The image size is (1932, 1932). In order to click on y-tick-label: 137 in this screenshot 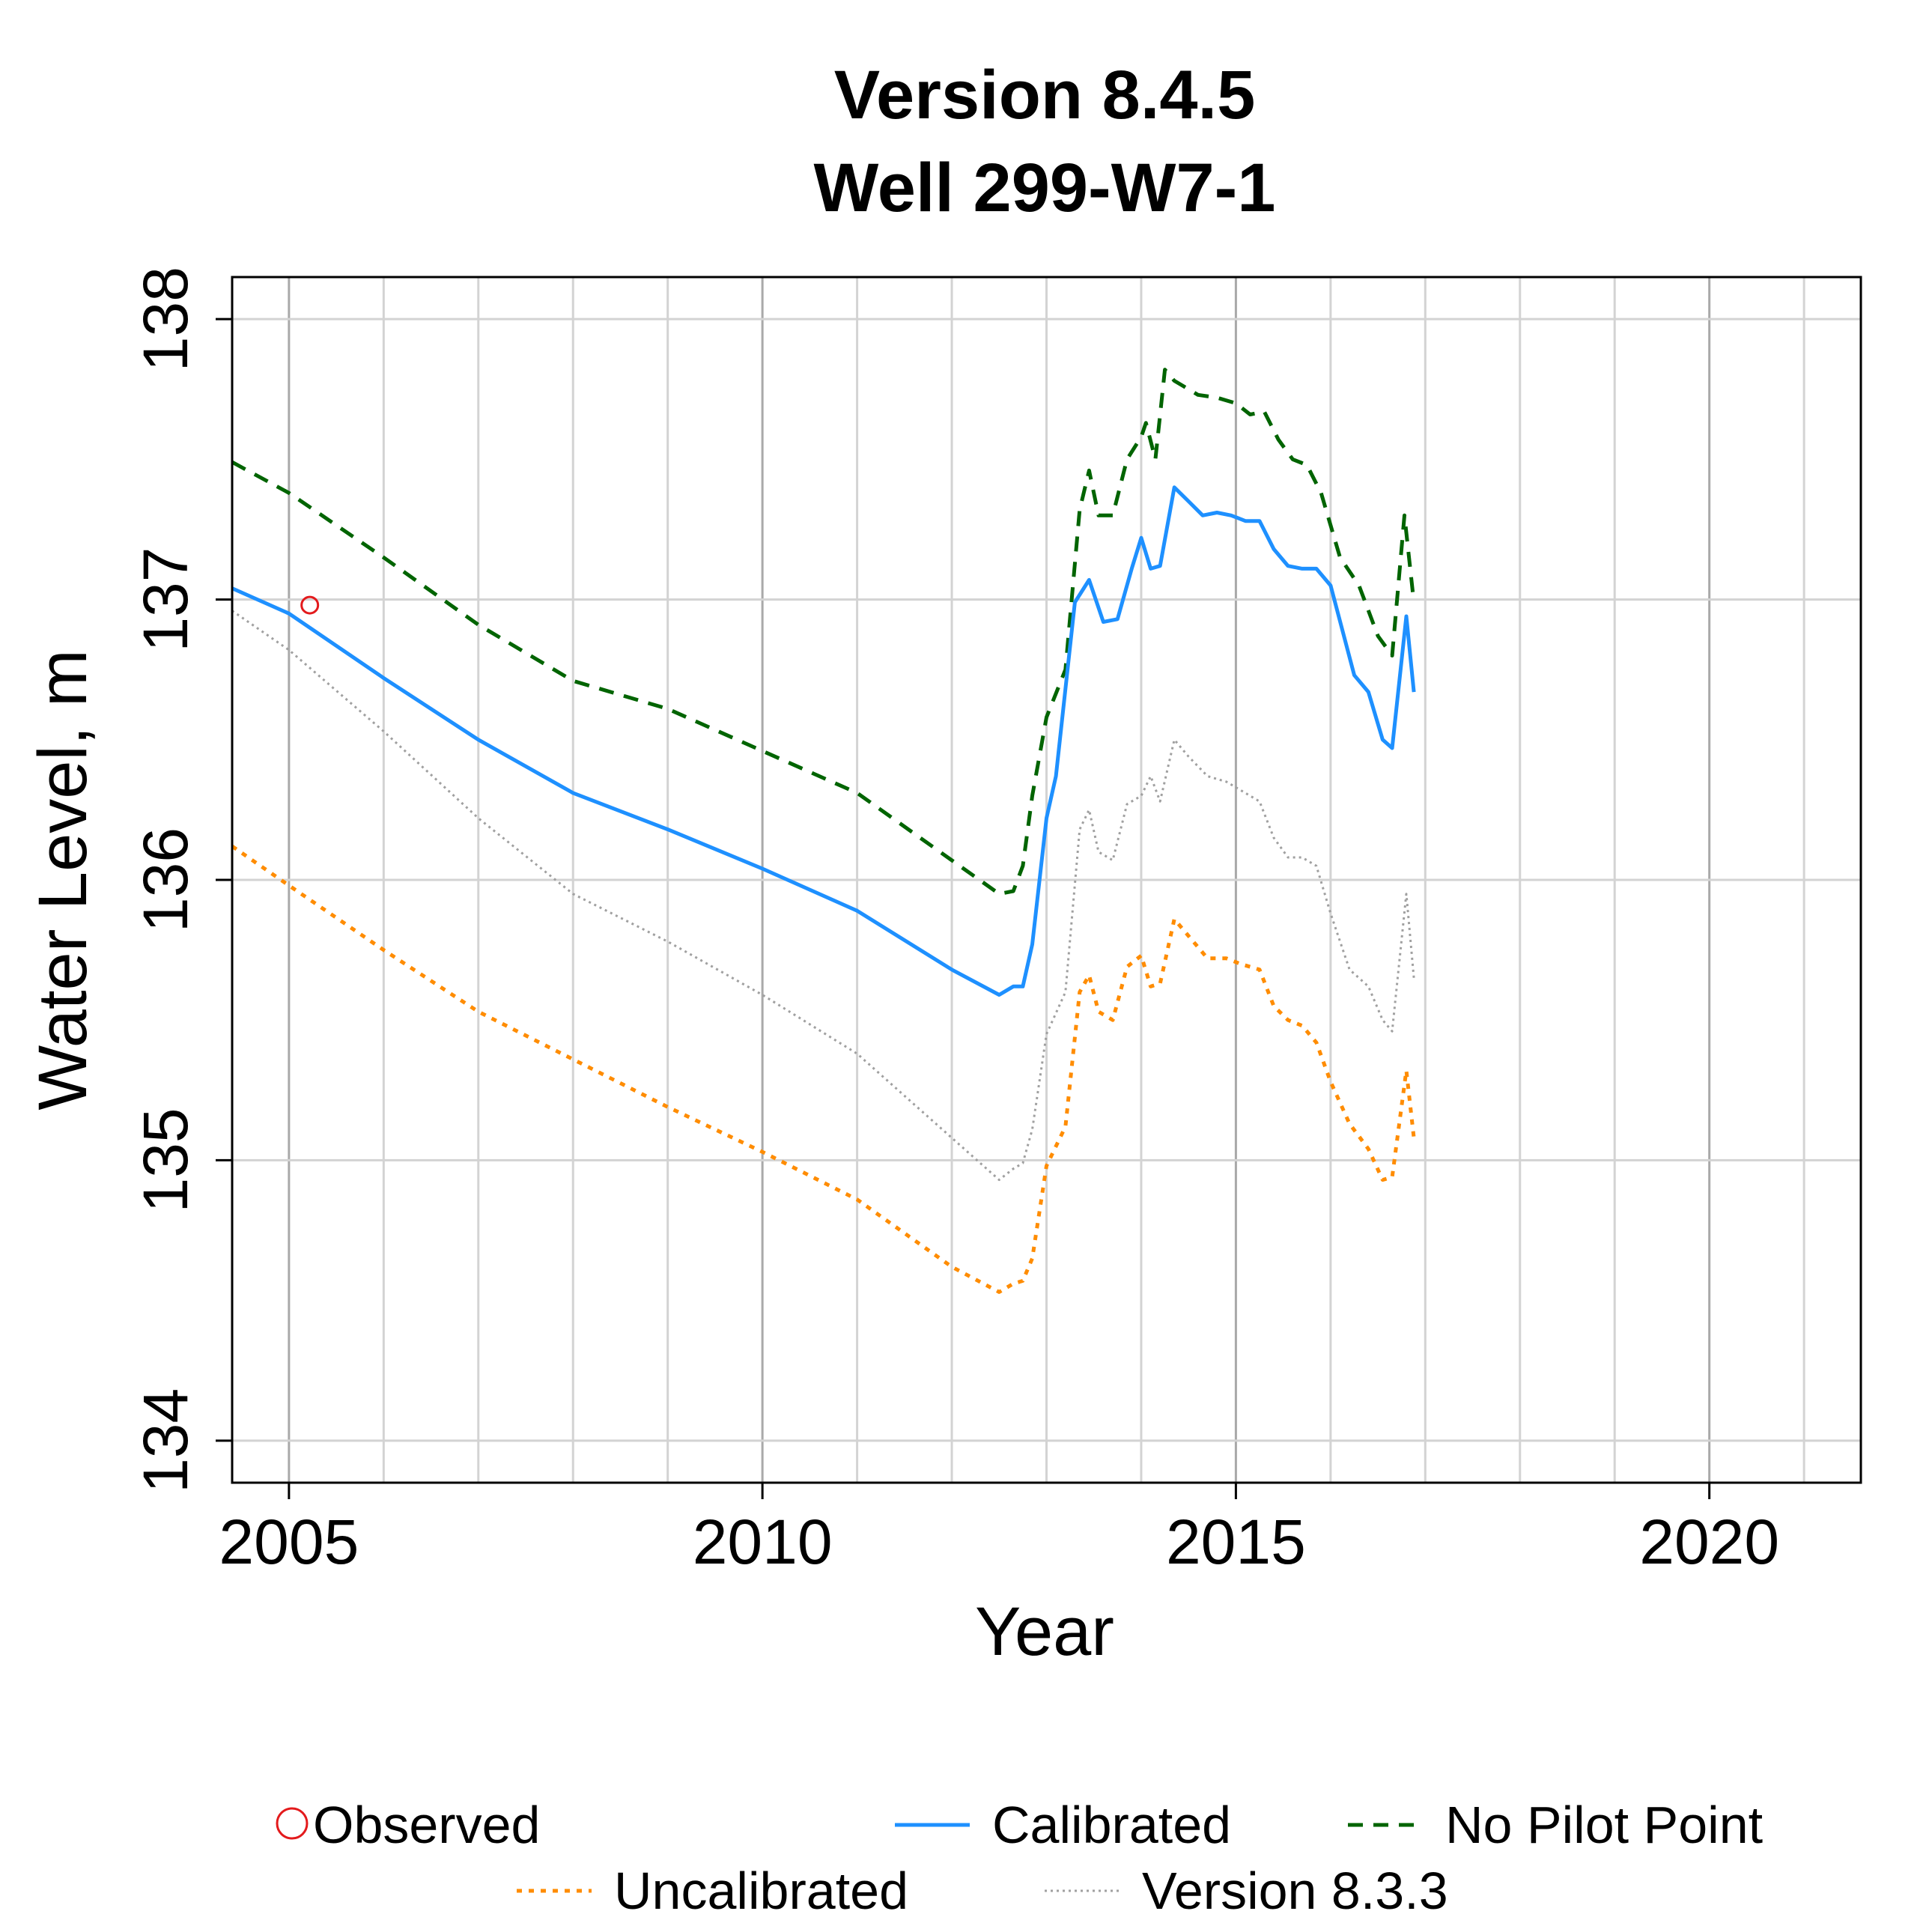, I will do `click(165, 599)`.